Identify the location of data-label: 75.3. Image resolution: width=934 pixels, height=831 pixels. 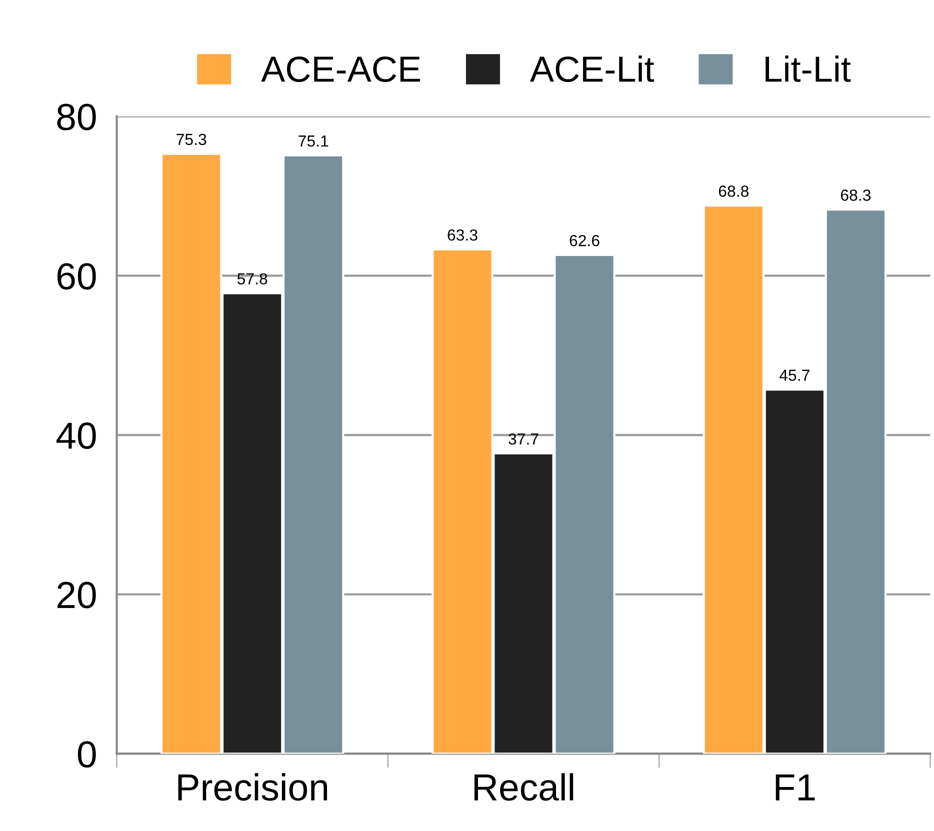
(191, 140).